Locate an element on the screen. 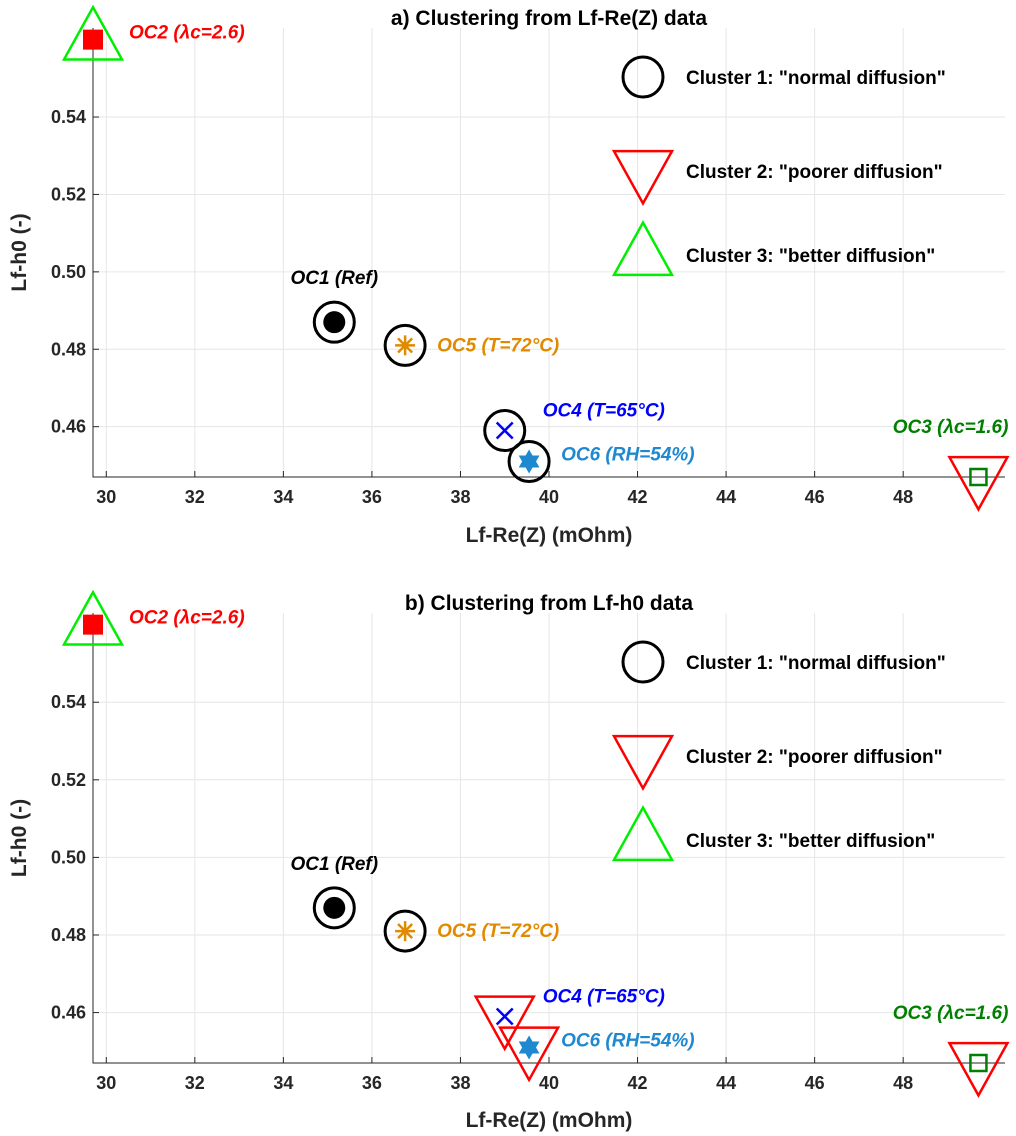 The height and width of the screenshot is (1136, 1016). panel-b-oc1-point is located at coordinates (334, 907).